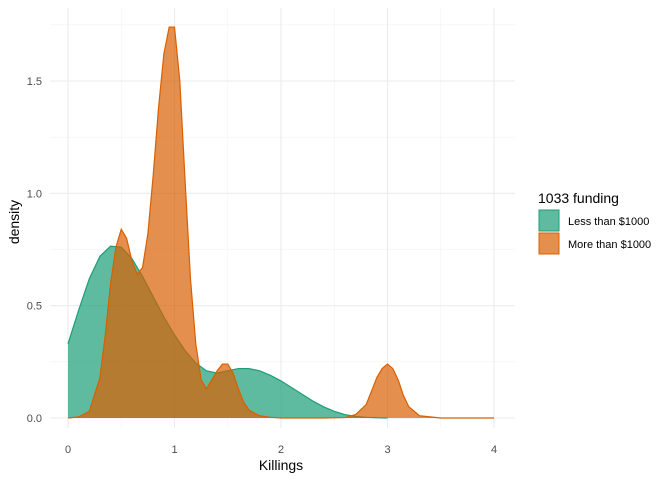 Image resolution: width=672 pixels, height=480 pixels. What do you see at coordinates (609, 245) in the screenshot?
I see `legend-label-more-than-1000: More than $1000` at bounding box center [609, 245].